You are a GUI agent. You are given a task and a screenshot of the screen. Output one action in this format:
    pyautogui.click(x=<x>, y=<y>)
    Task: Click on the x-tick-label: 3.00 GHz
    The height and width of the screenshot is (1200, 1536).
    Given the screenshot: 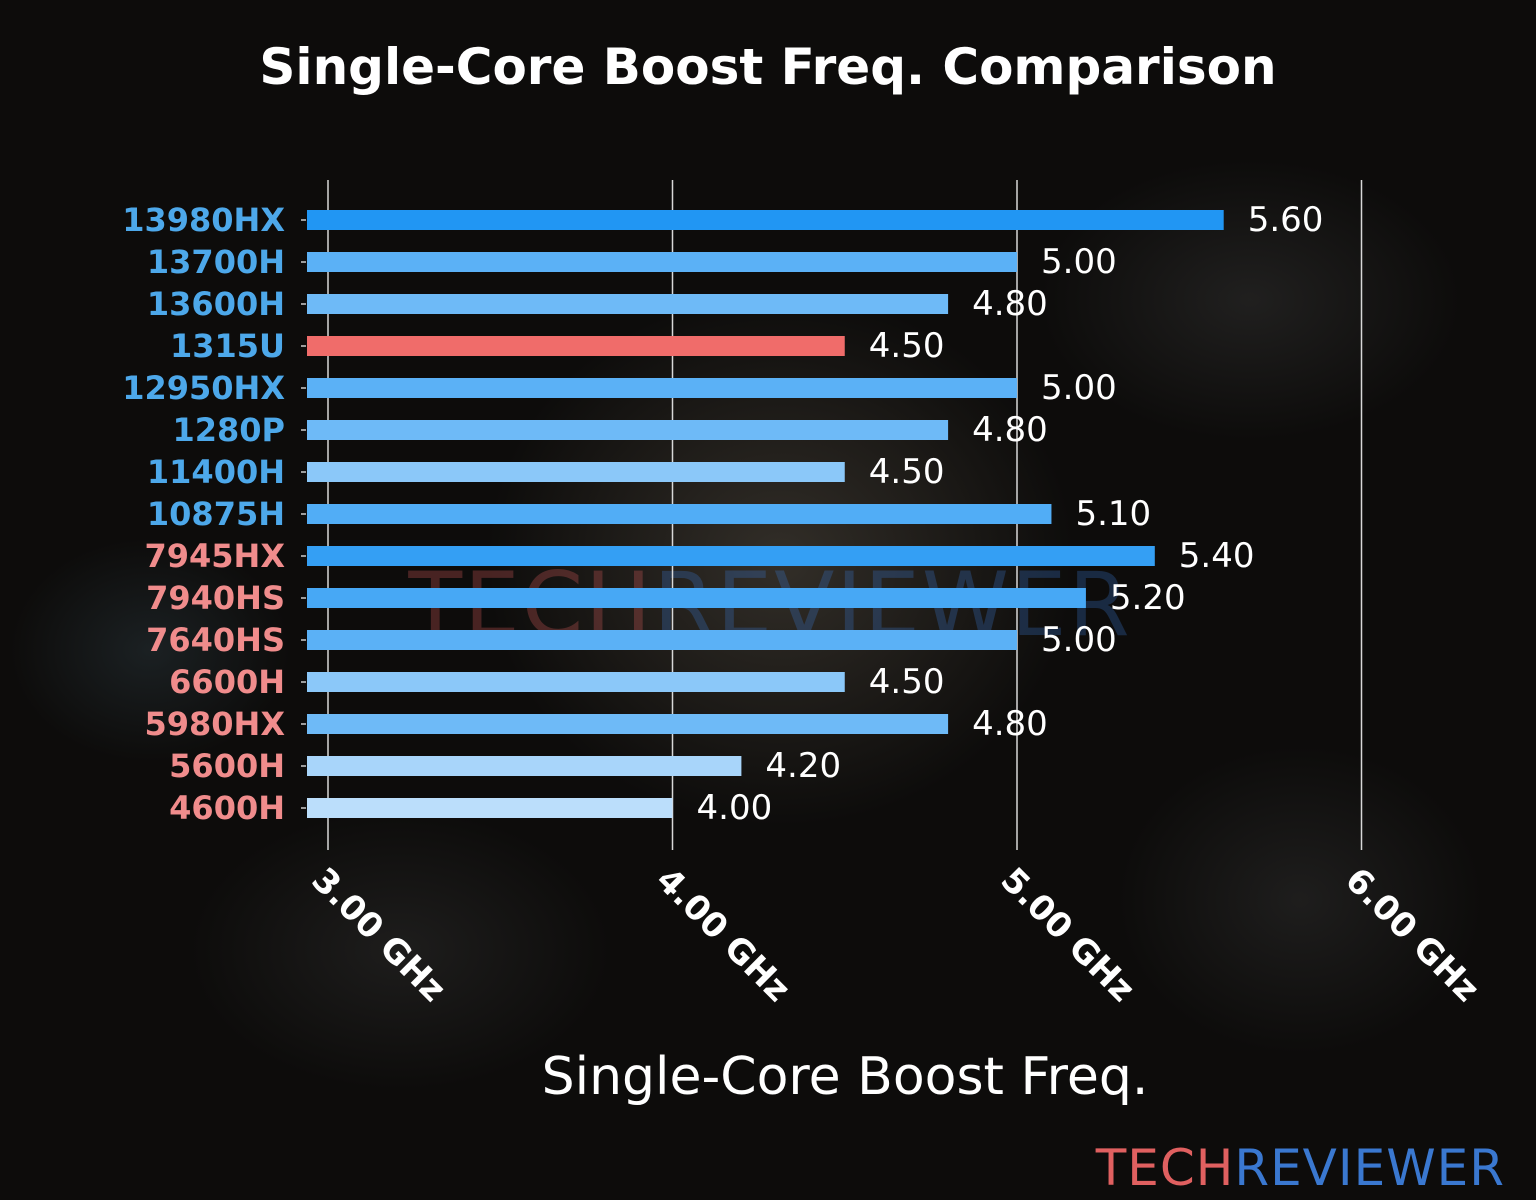 What is the action you would take?
    pyautogui.click(x=379, y=935)
    